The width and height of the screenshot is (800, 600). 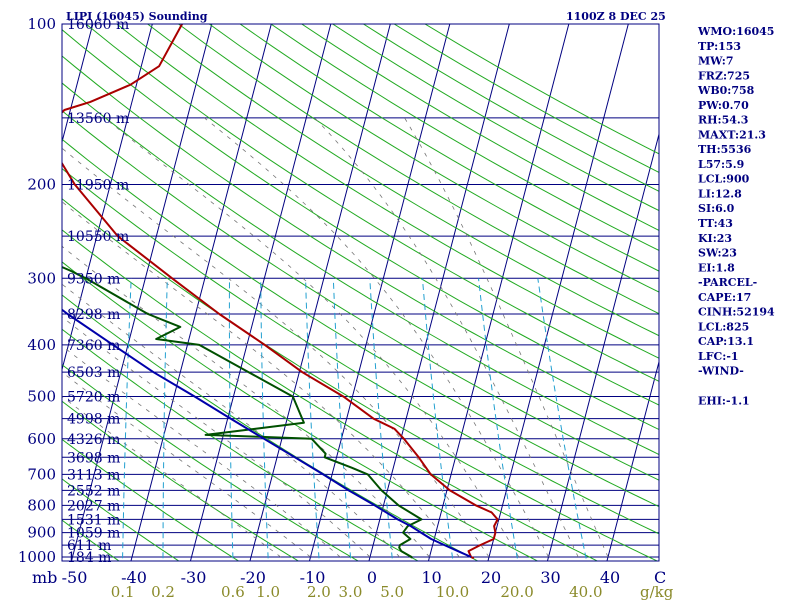 What do you see at coordinates (725, 149) in the screenshot?
I see `index-value: TH:5536` at bounding box center [725, 149].